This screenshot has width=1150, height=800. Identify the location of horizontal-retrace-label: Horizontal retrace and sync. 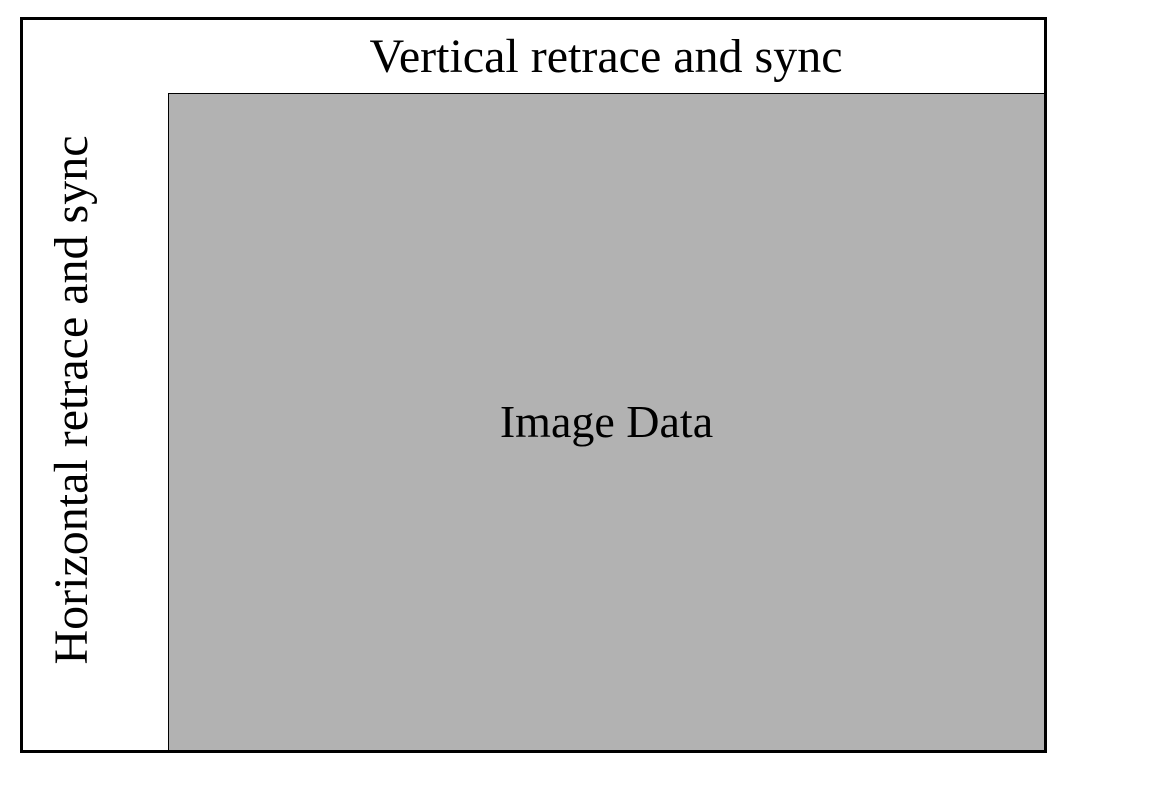
(71, 400).